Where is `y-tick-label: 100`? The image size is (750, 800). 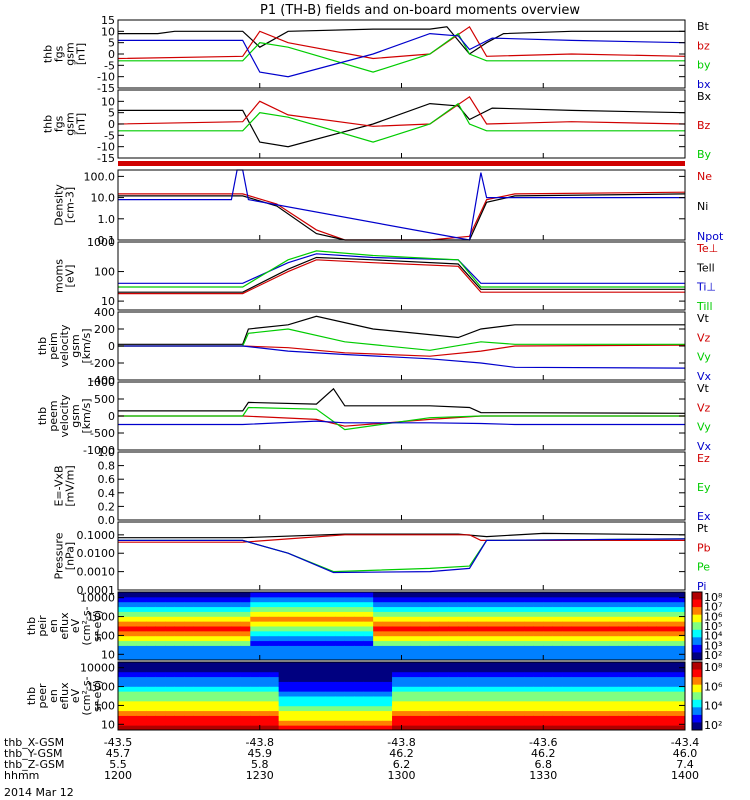 y-tick-label: 100 is located at coordinates (104, 705).